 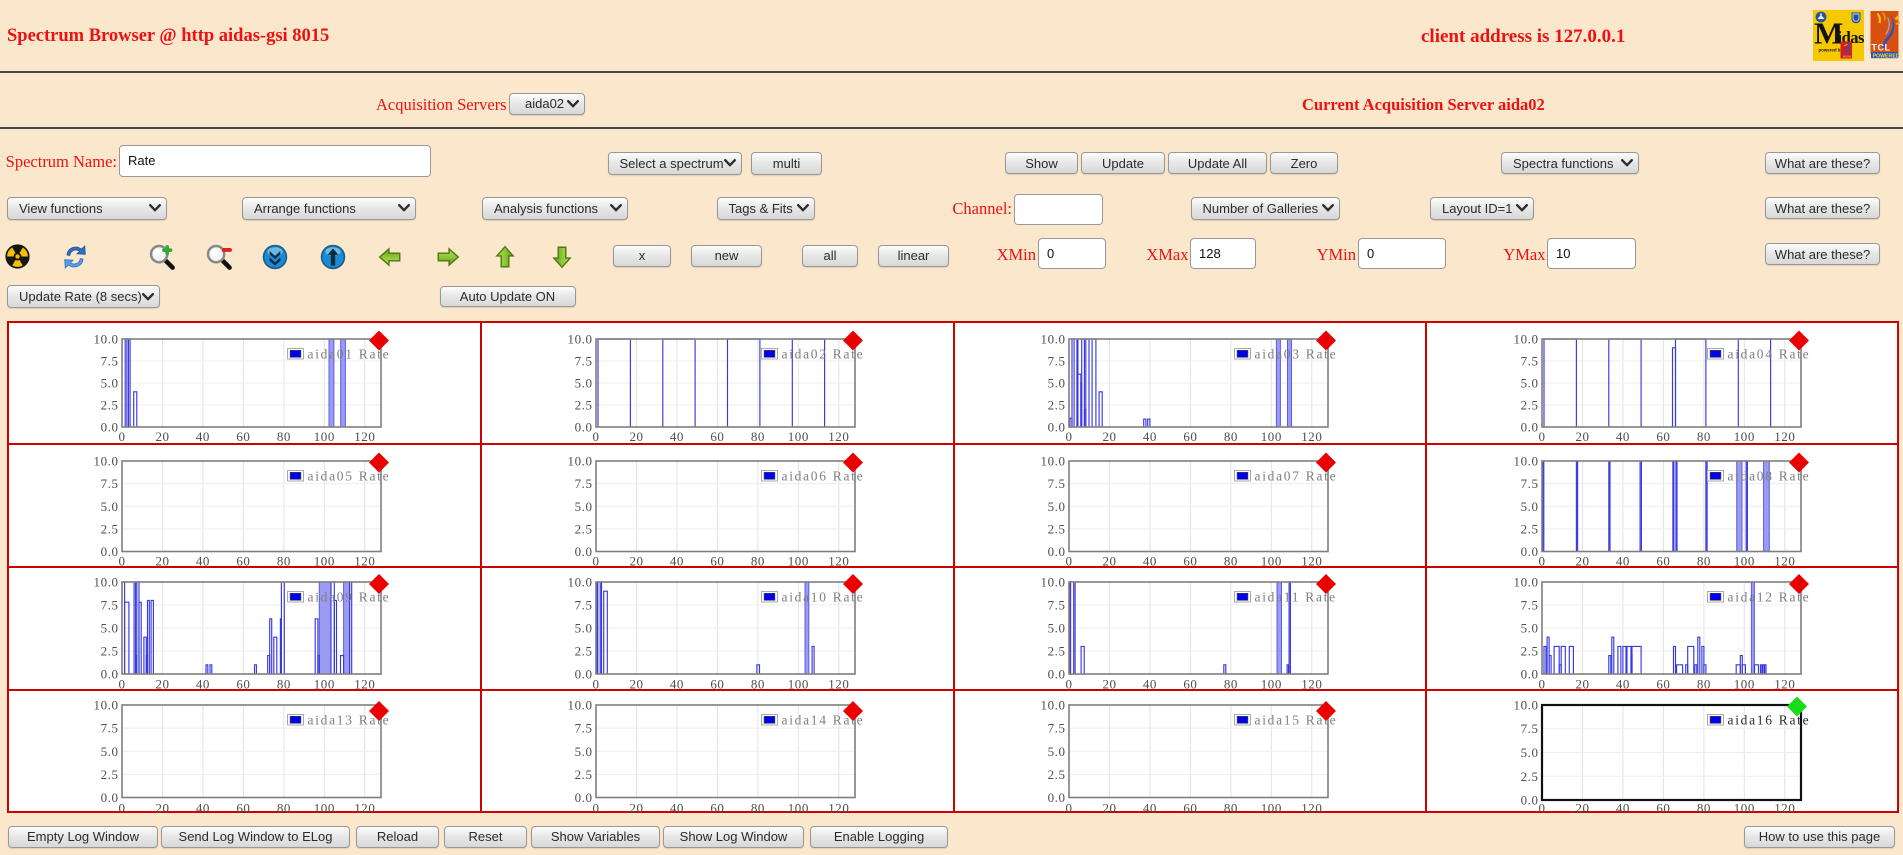 I want to click on svg-text: aida10 Rate, so click(x=822, y=596).